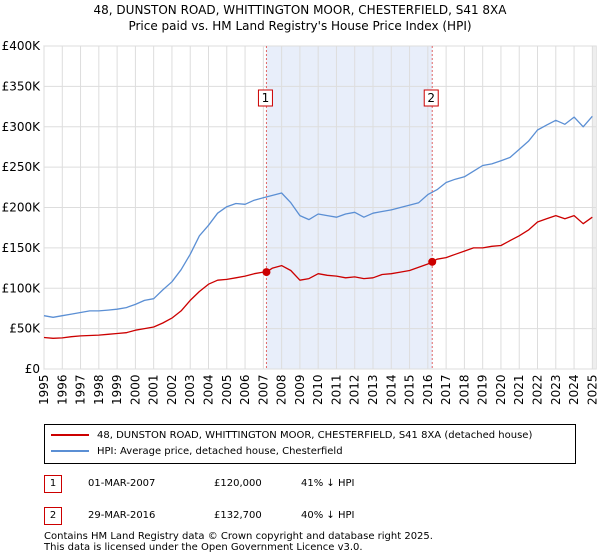 The image size is (600, 560). Describe the element at coordinates (238, 483) in the screenshot. I see `sale-price: £120,000` at that location.